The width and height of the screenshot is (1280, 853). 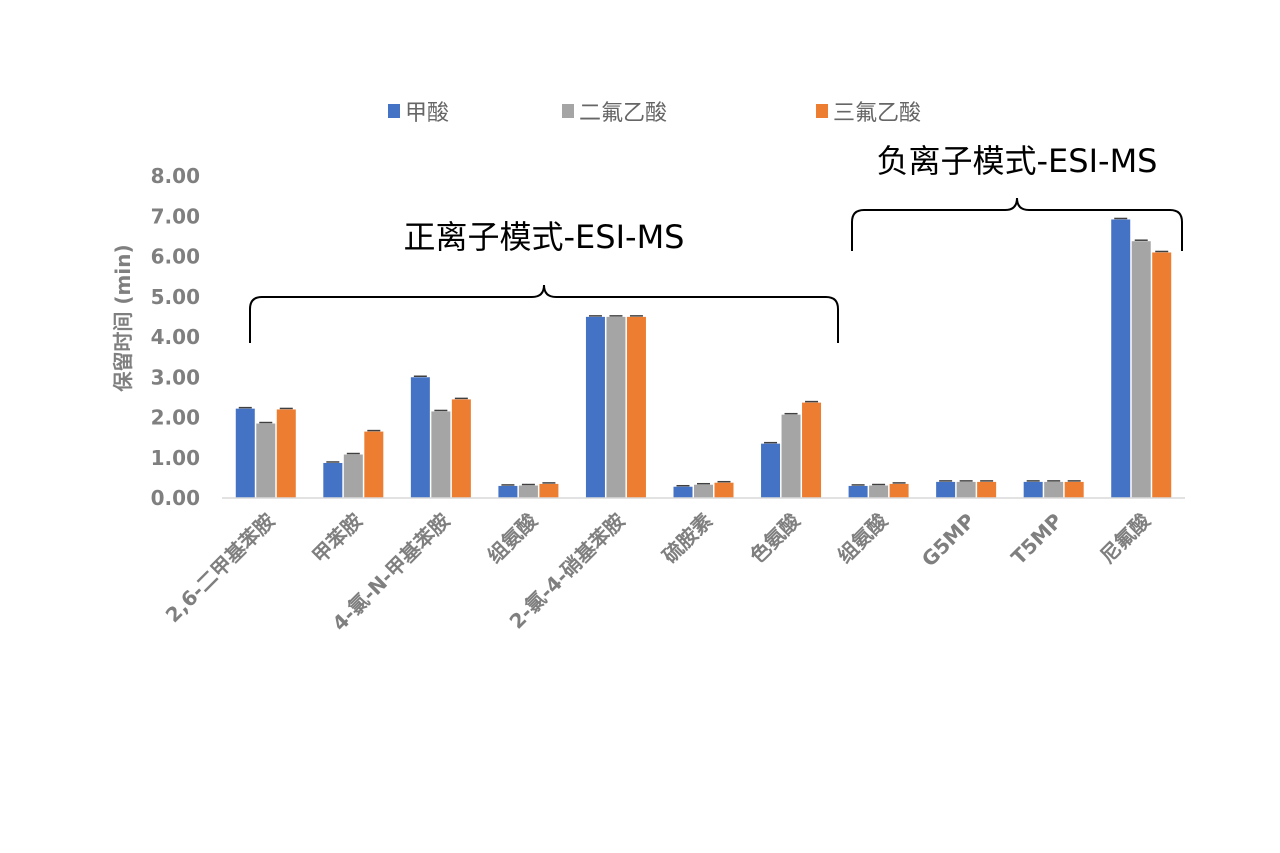 I want to click on legend-label: 甲酸, so click(x=427, y=113).